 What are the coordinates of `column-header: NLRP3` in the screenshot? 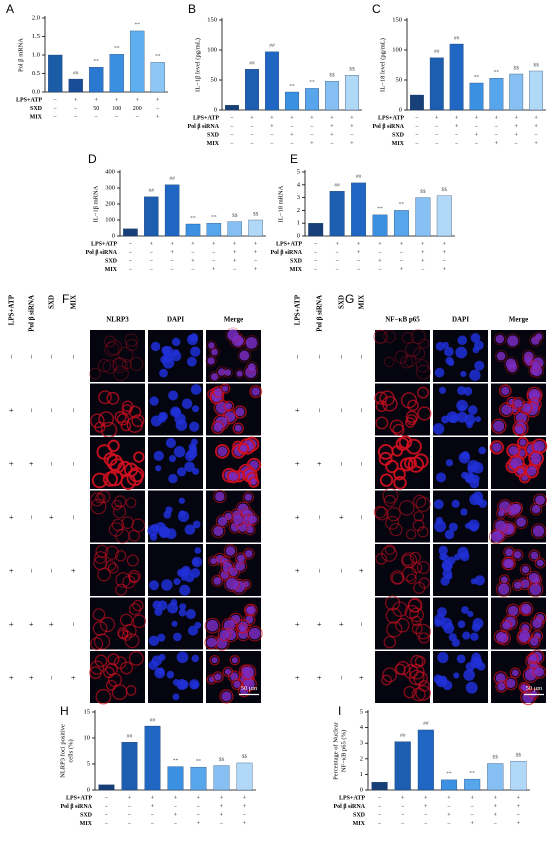 It's located at (117, 320).